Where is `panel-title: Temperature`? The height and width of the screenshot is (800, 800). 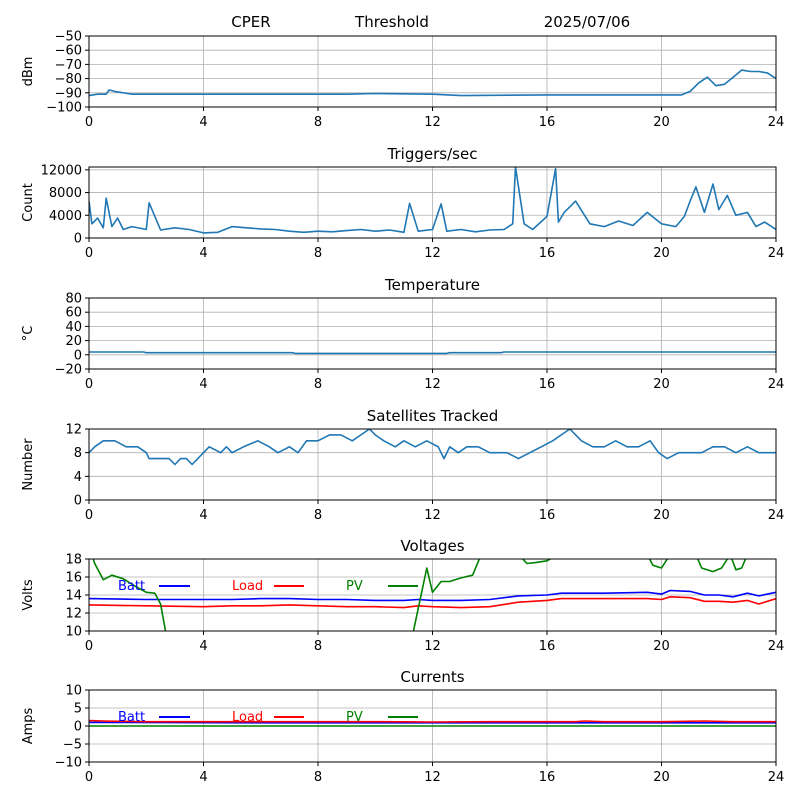 panel-title: Temperature is located at coordinates (432, 285).